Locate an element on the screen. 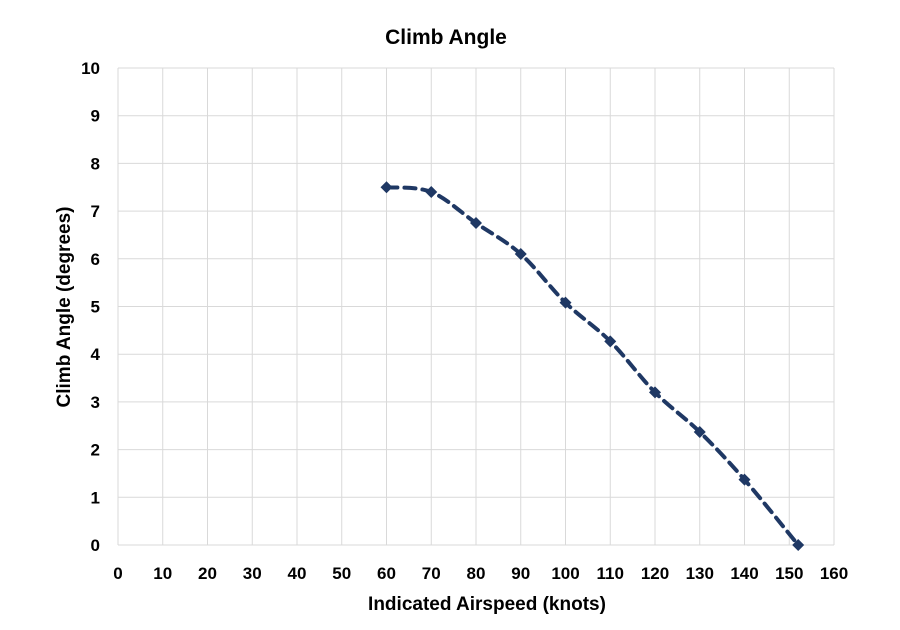 This screenshot has height=630, width=900. x-axis-tick-labels: 0 10 20 30 40 50 60 70 80 90 100 110 120 130 140 150 160 is located at coordinates (480, 573).